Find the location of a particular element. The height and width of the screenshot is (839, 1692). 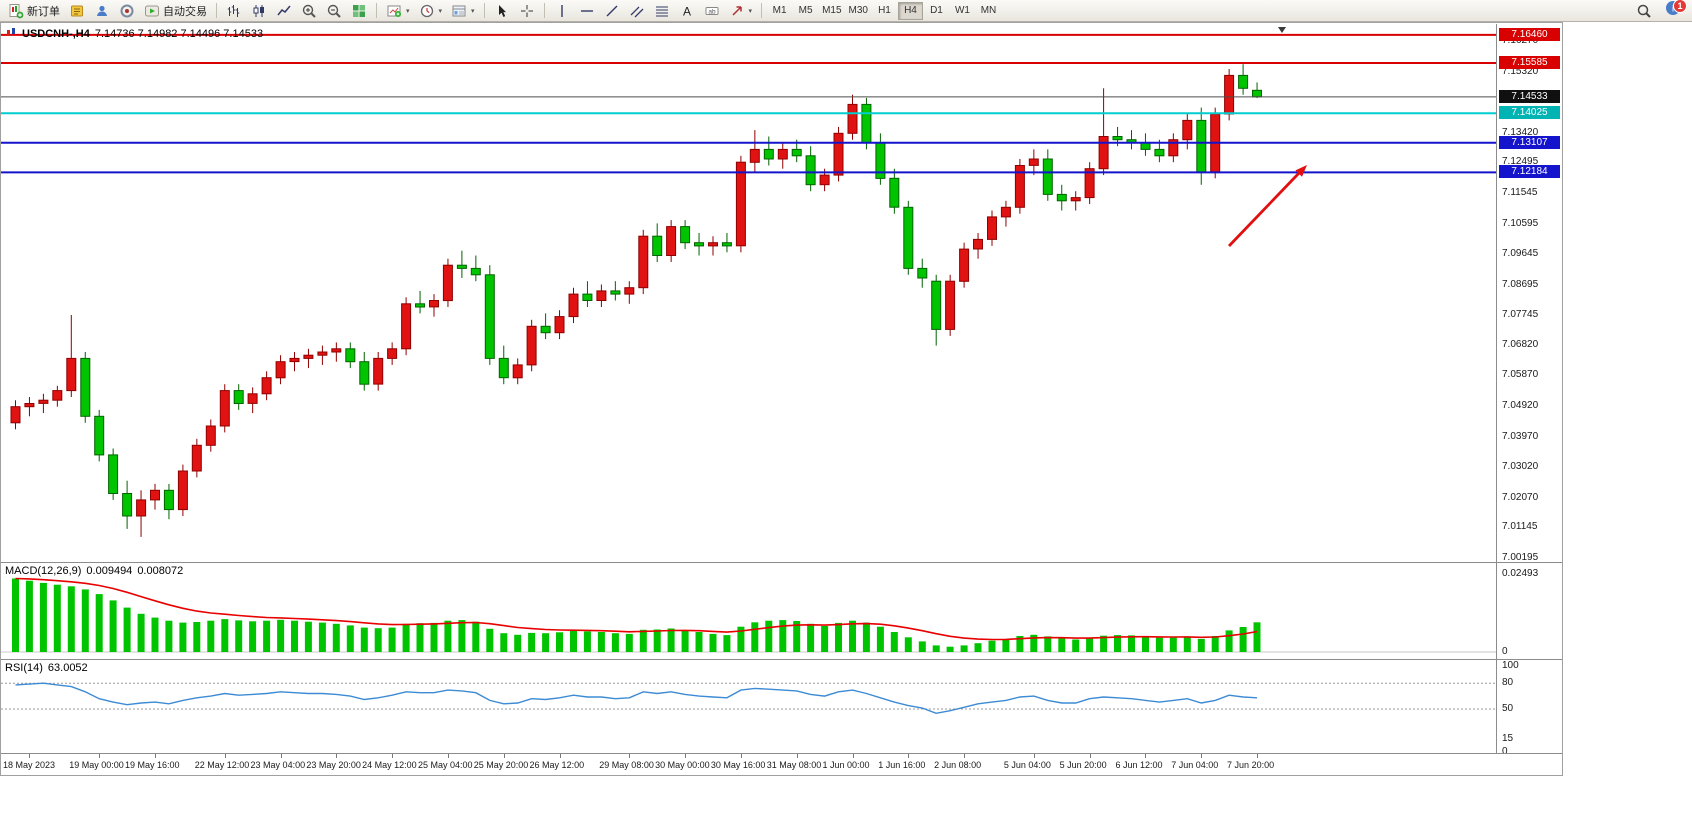

history-center-button is located at coordinates (127, 11).